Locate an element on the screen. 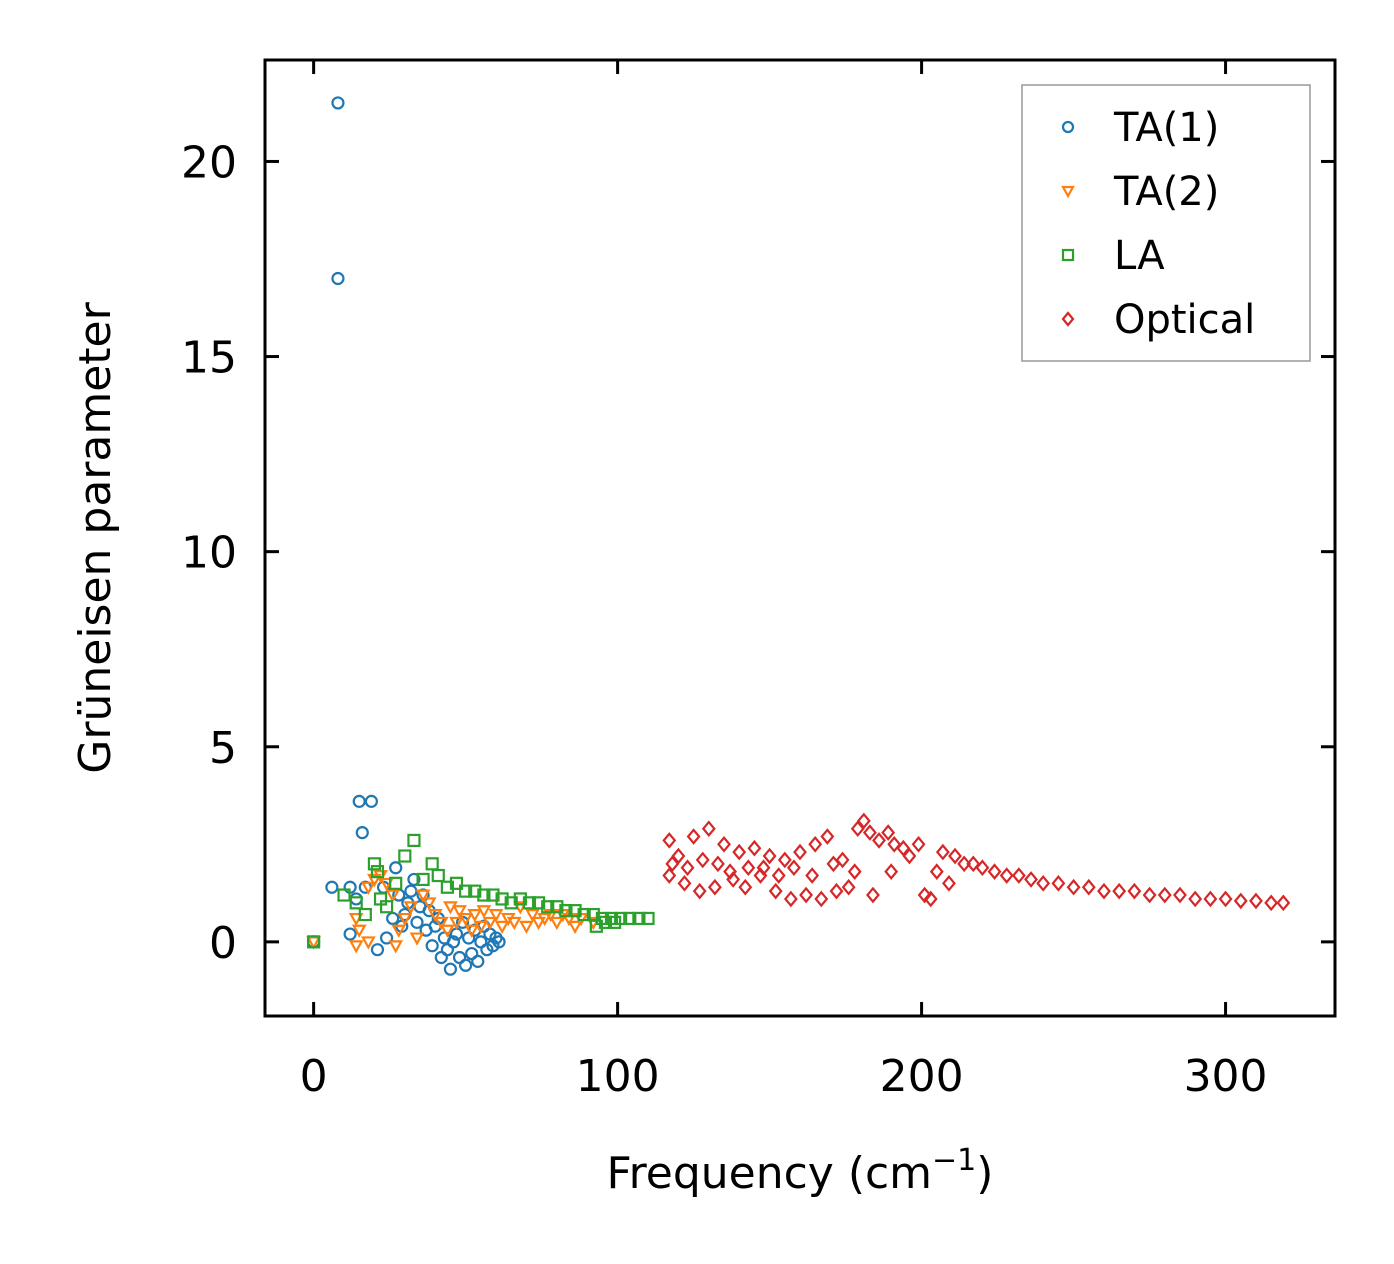 Image resolution: width=1394 pixels, height=1264 pixels. y-tick-label: 0 is located at coordinates (223, 943).